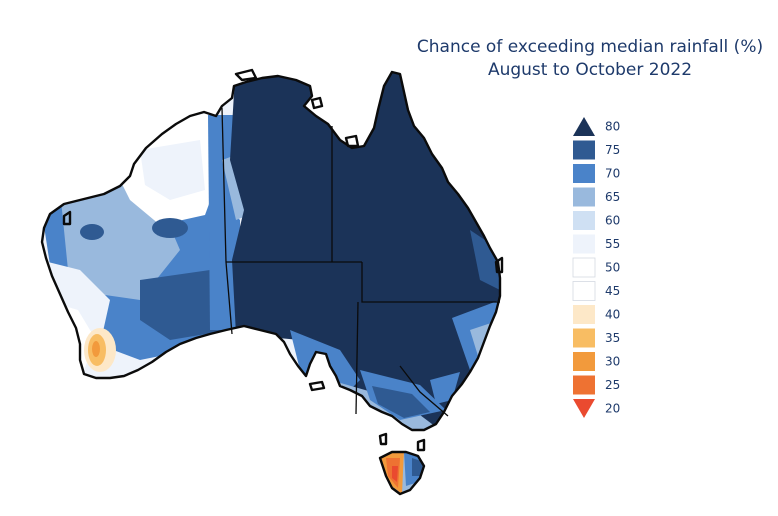  I want to click on legend-label: 50, so click(612, 268).